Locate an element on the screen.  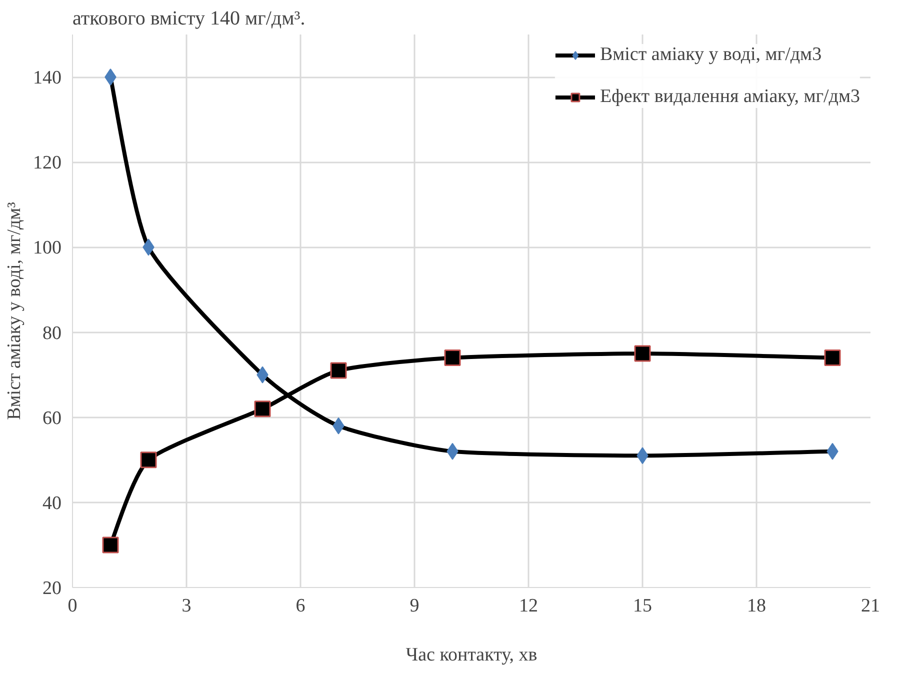
x-tick-label: 21 is located at coordinates (870, 606).